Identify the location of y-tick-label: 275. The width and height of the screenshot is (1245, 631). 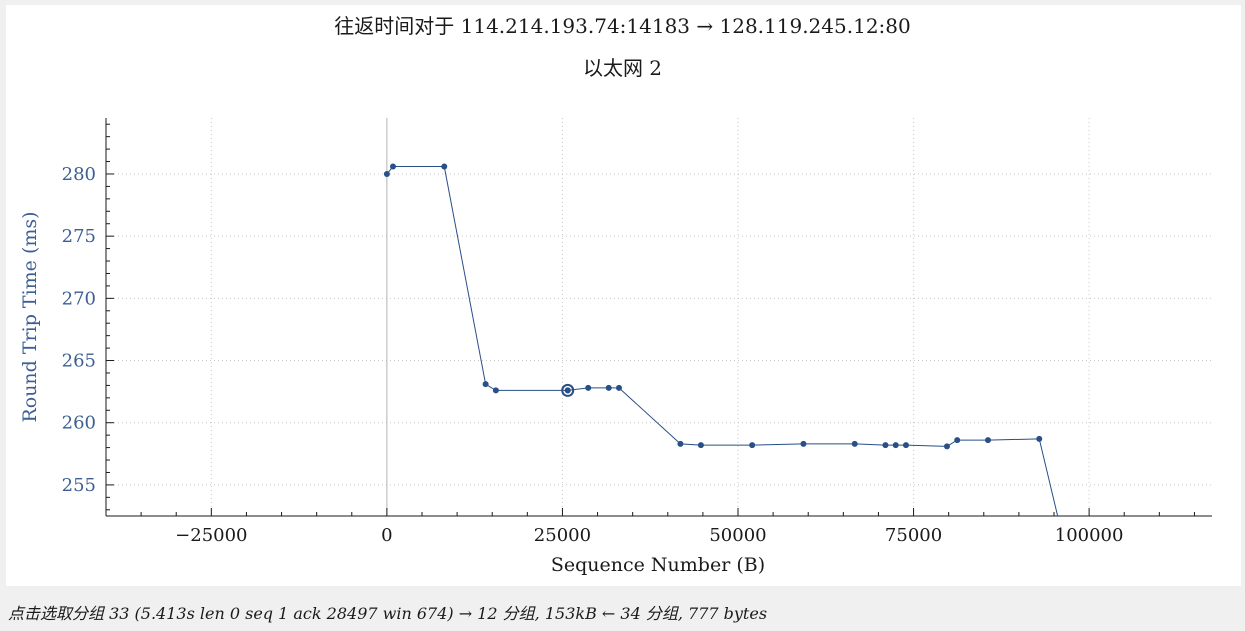
(79, 236).